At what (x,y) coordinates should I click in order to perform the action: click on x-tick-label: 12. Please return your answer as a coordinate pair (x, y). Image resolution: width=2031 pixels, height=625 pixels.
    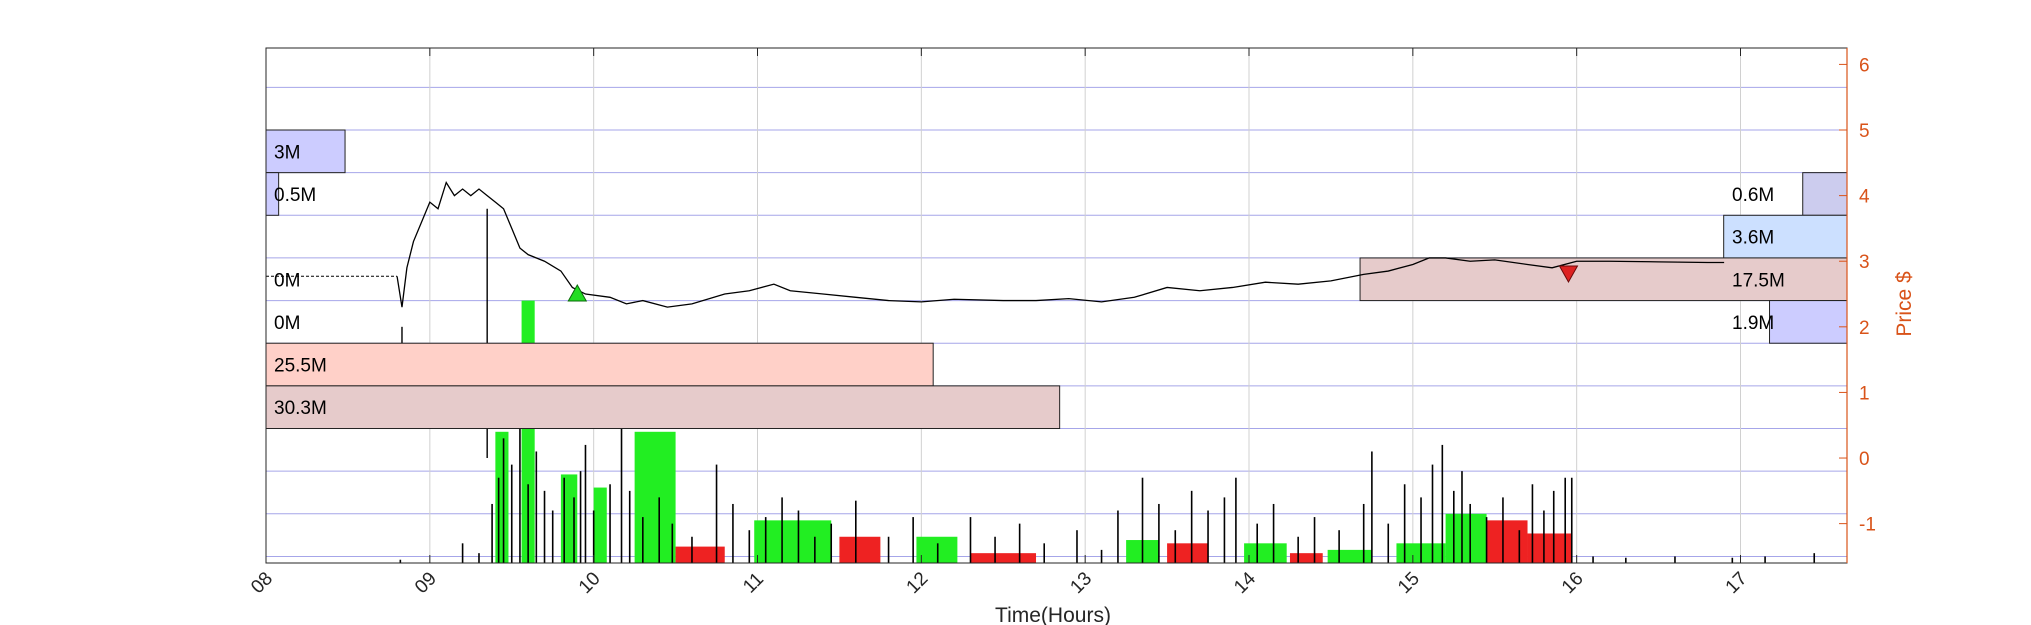
    Looking at the image, I should click on (918, 583).